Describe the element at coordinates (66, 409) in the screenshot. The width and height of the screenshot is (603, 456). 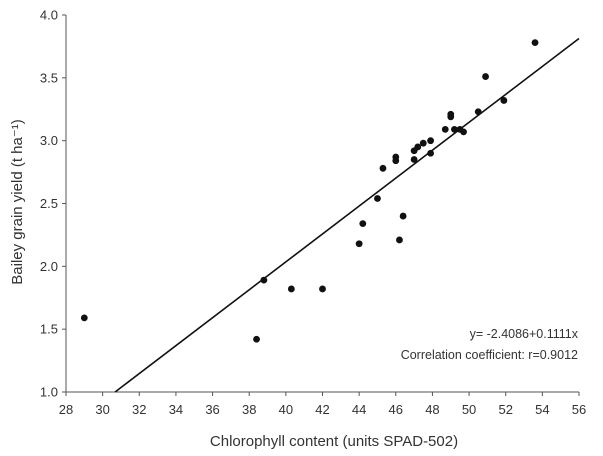
I see `x-tick-label: 28` at that location.